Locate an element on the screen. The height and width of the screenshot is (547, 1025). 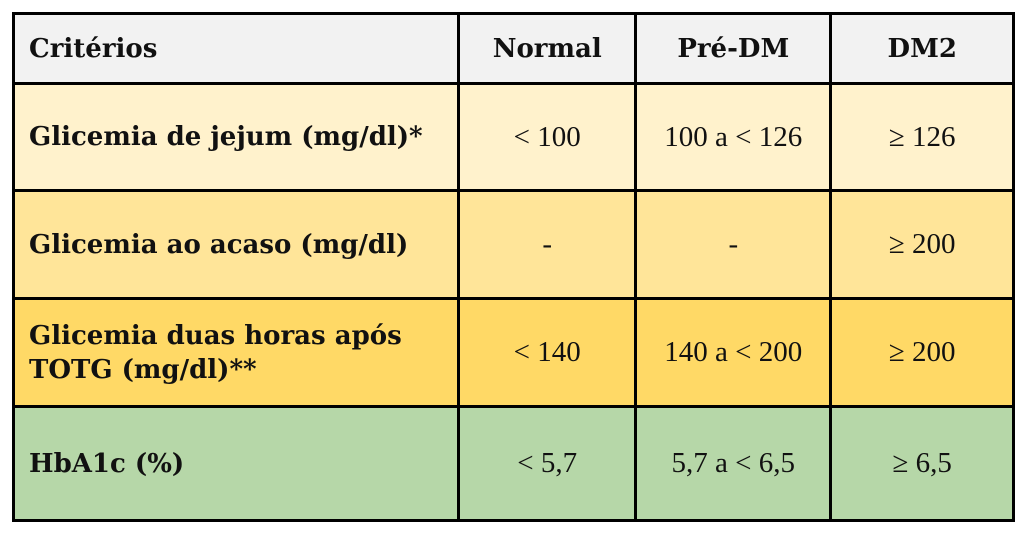
cell-normal: < 140 is located at coordinates (547, 352).